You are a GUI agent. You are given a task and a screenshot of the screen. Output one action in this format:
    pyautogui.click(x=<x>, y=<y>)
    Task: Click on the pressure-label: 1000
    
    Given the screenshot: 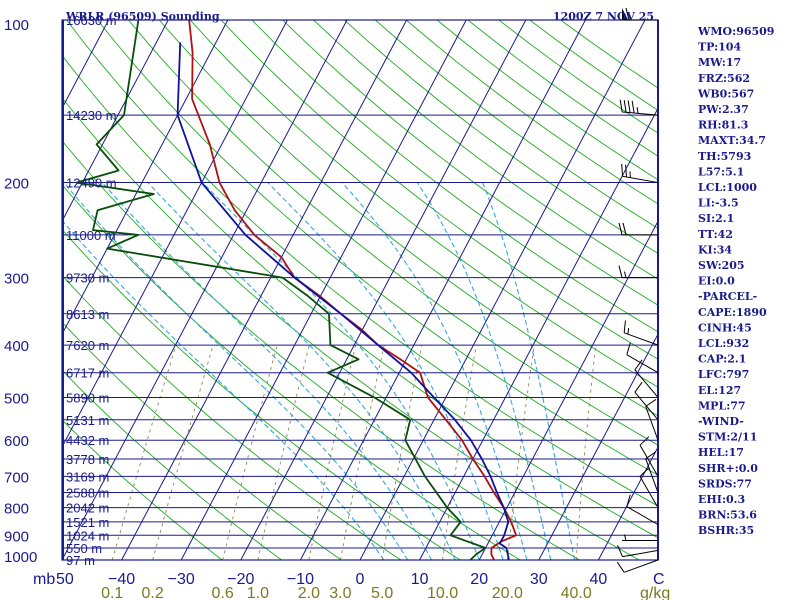 What is the action you would take?
    pyautogui.click(x=20, y=557)
    